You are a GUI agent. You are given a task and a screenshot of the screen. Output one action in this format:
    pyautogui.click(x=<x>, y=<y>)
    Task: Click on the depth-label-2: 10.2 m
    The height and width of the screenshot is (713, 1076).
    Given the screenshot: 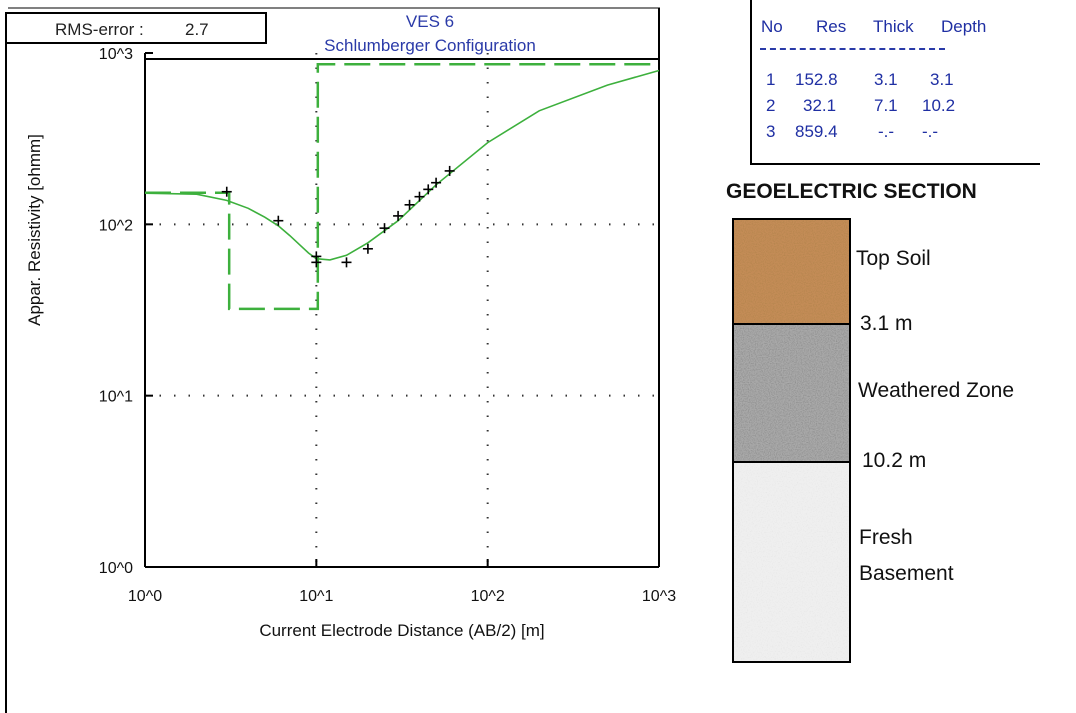 What is the action you would take?
    pyautogui.click(x=894, y=460)
    